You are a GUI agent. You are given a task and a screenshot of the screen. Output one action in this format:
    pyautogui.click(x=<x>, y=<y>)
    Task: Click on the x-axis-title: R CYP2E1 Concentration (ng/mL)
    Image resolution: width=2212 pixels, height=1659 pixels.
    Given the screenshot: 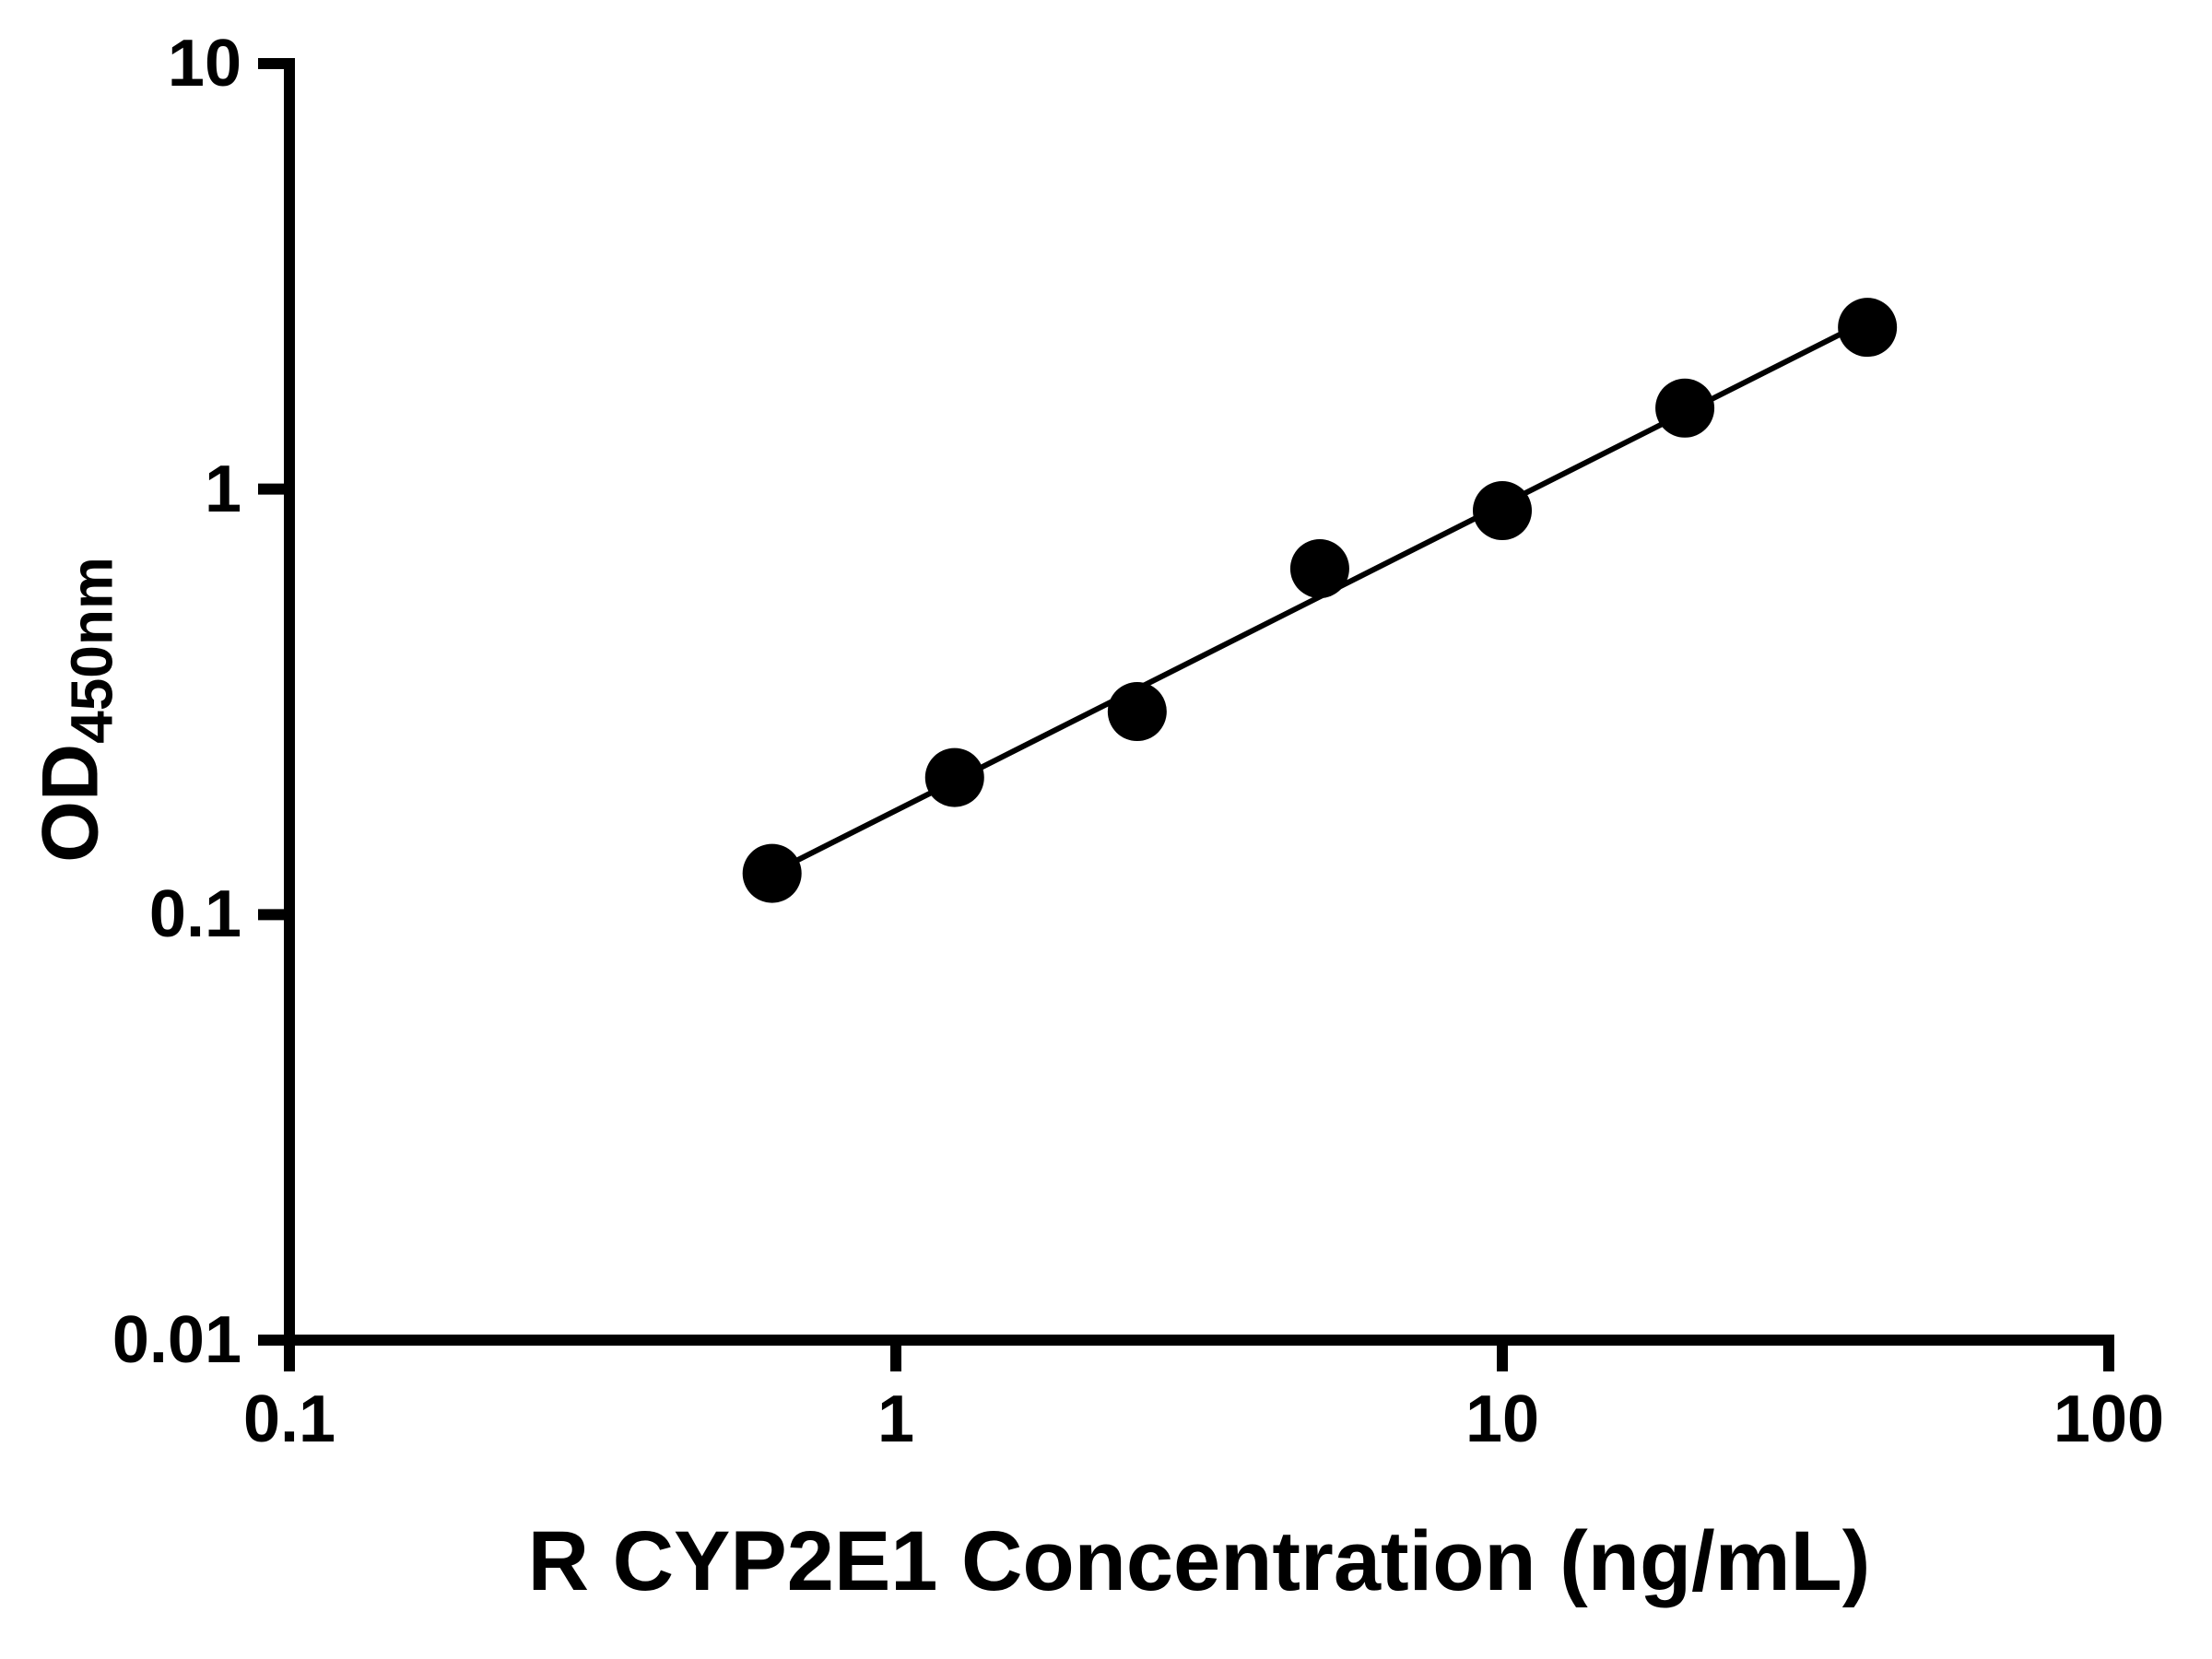 What is the action you would take?
    pyautogui.click(x=1199, y=1561)
    